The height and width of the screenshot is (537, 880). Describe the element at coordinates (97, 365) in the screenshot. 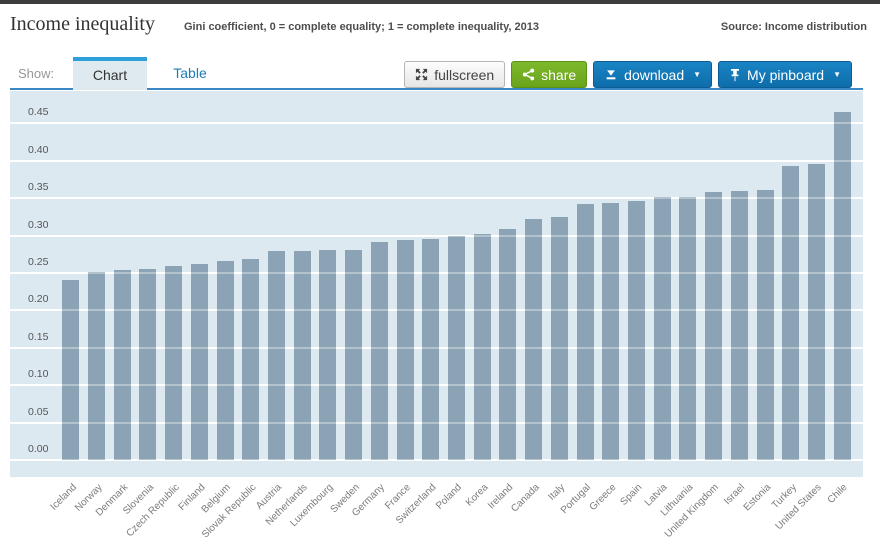

I see `bar-norway` at that location.